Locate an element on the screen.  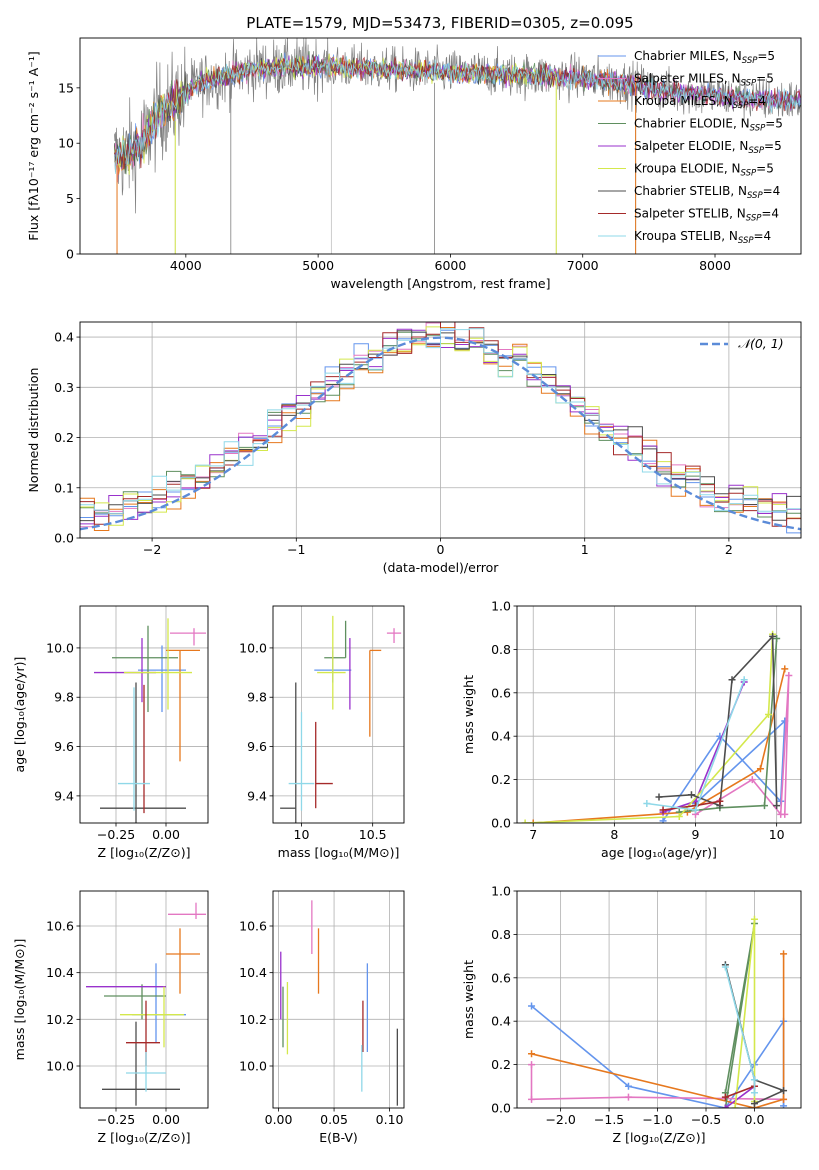
plot-area-weight_vs_age is located at coordinates (659, 714).